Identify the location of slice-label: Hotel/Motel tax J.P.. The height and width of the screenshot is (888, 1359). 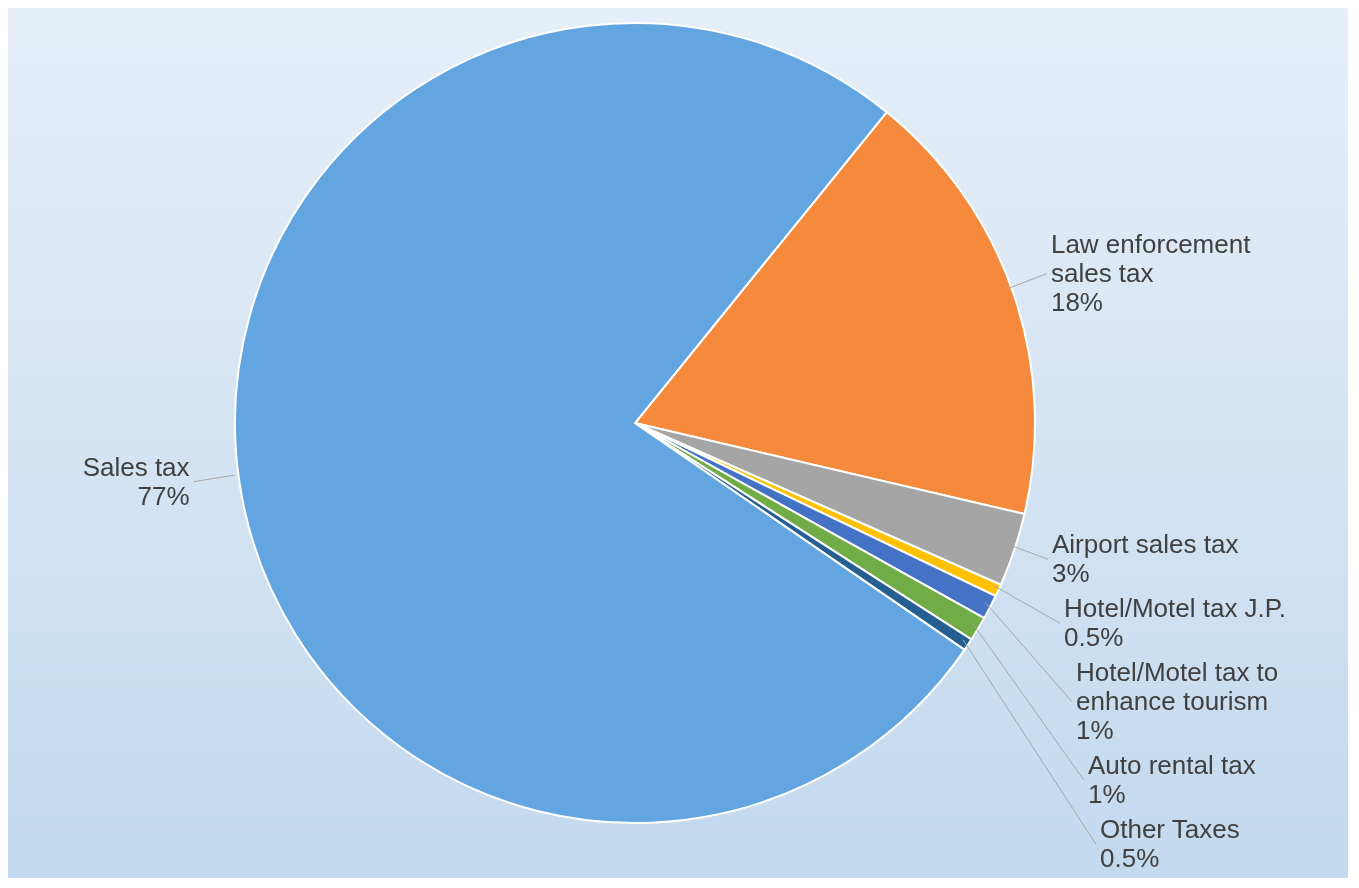
(1175, 608).